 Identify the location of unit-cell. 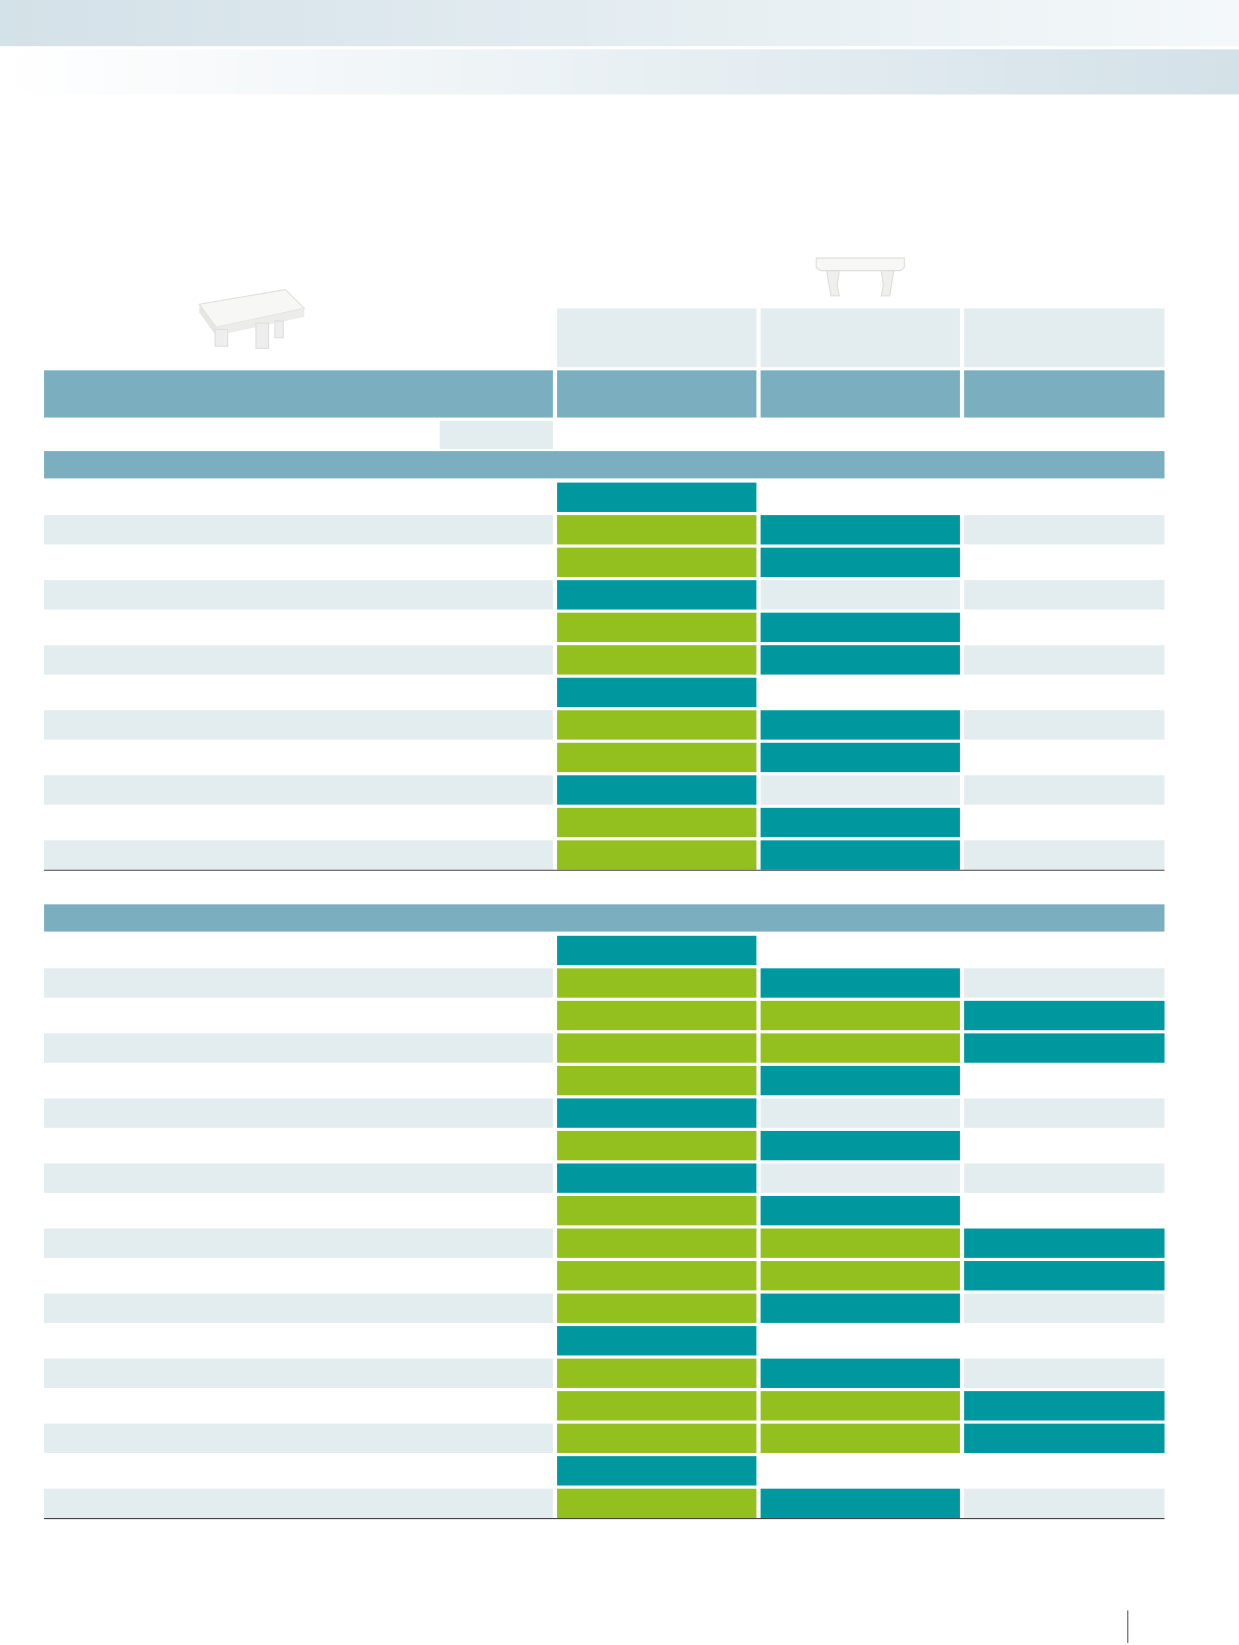
(496, 435).